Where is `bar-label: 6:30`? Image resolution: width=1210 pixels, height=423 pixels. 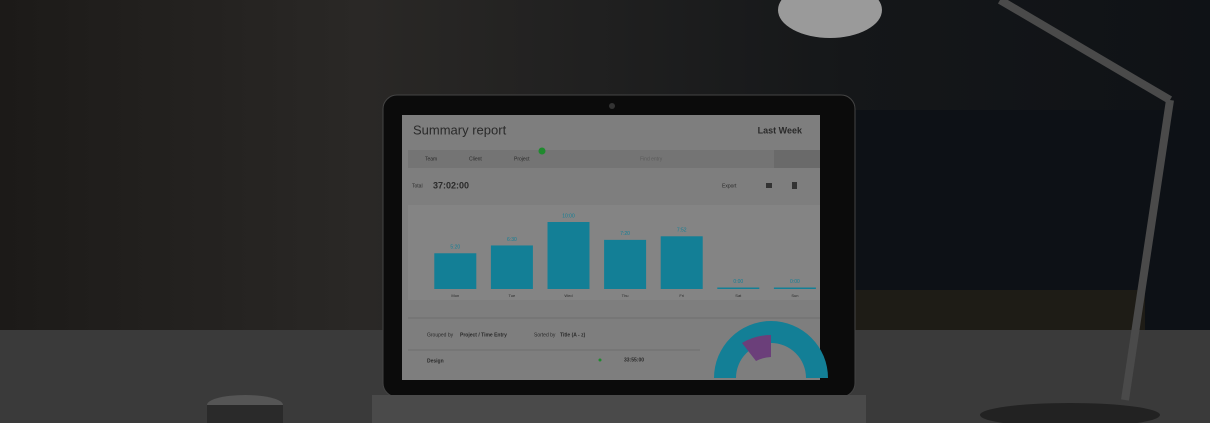
bar-label: 6:30 is located at coordinates (512, 240).